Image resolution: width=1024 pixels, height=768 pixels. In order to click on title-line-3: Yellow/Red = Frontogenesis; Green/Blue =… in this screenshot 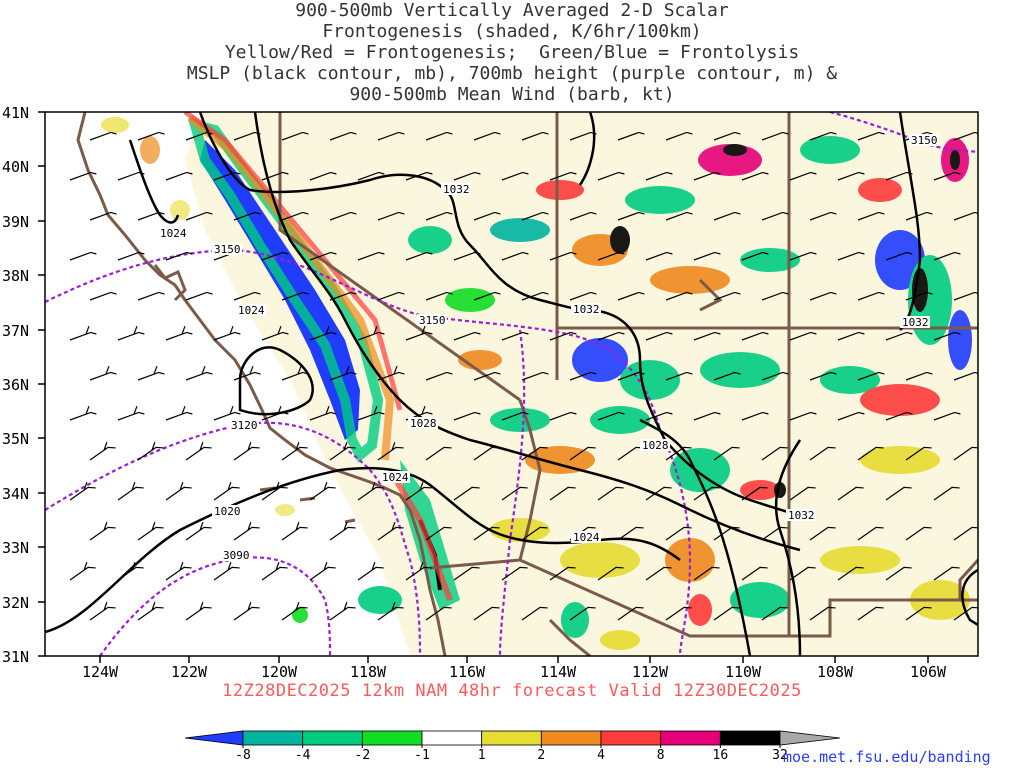, I will do `click(512, 52)`.